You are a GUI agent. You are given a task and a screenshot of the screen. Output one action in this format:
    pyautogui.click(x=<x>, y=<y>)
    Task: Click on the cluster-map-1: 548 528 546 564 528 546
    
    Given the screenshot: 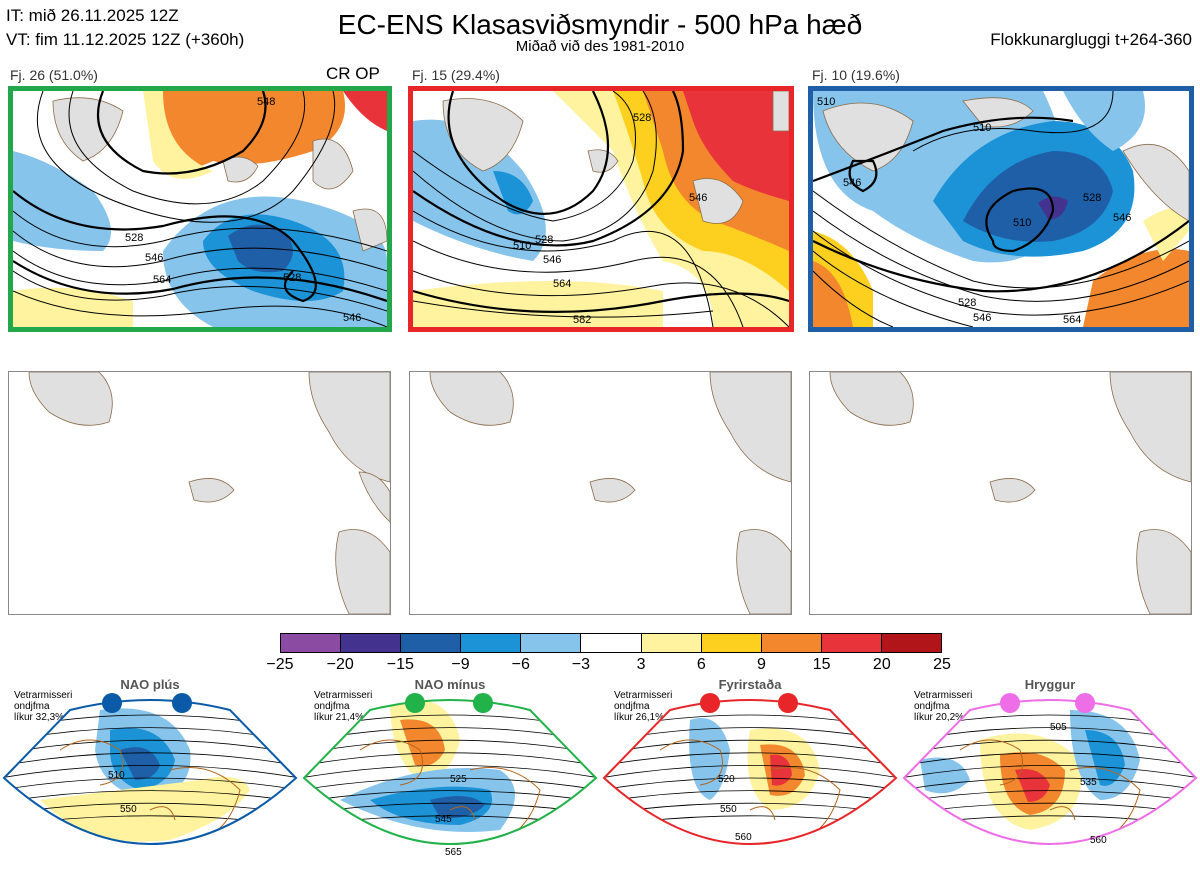 What is the action you would take?
    pyautogui.click(x=200, y=209)
    